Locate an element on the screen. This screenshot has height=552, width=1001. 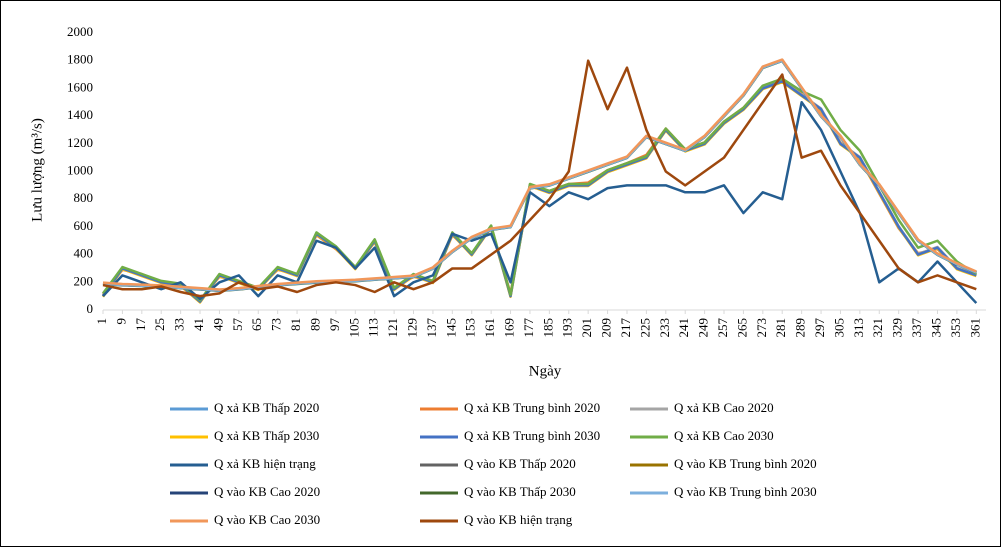
legend-label: Q vào KB Cao 2030 is located at coordinates (267, 519).